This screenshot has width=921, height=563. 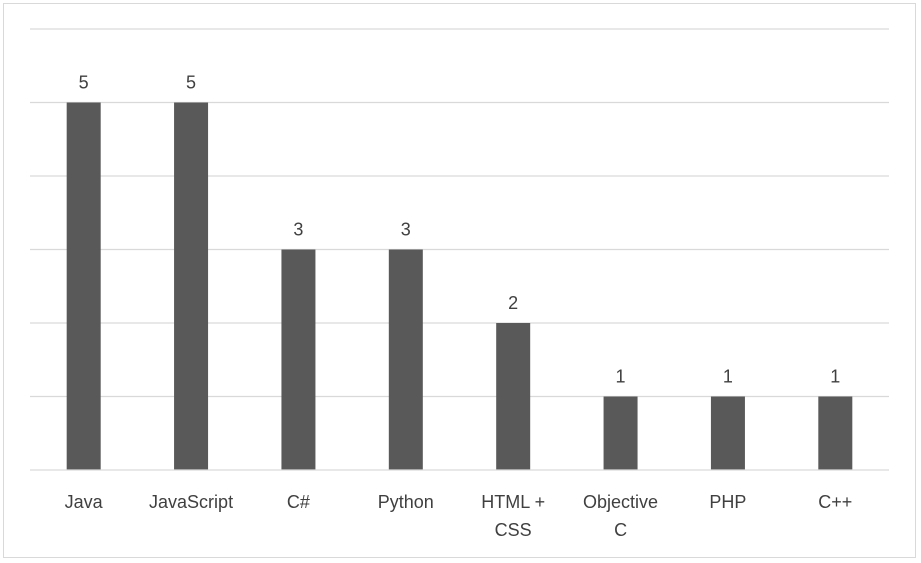 I want to click on x-tick-label: C++, so click(x=835, y=502).